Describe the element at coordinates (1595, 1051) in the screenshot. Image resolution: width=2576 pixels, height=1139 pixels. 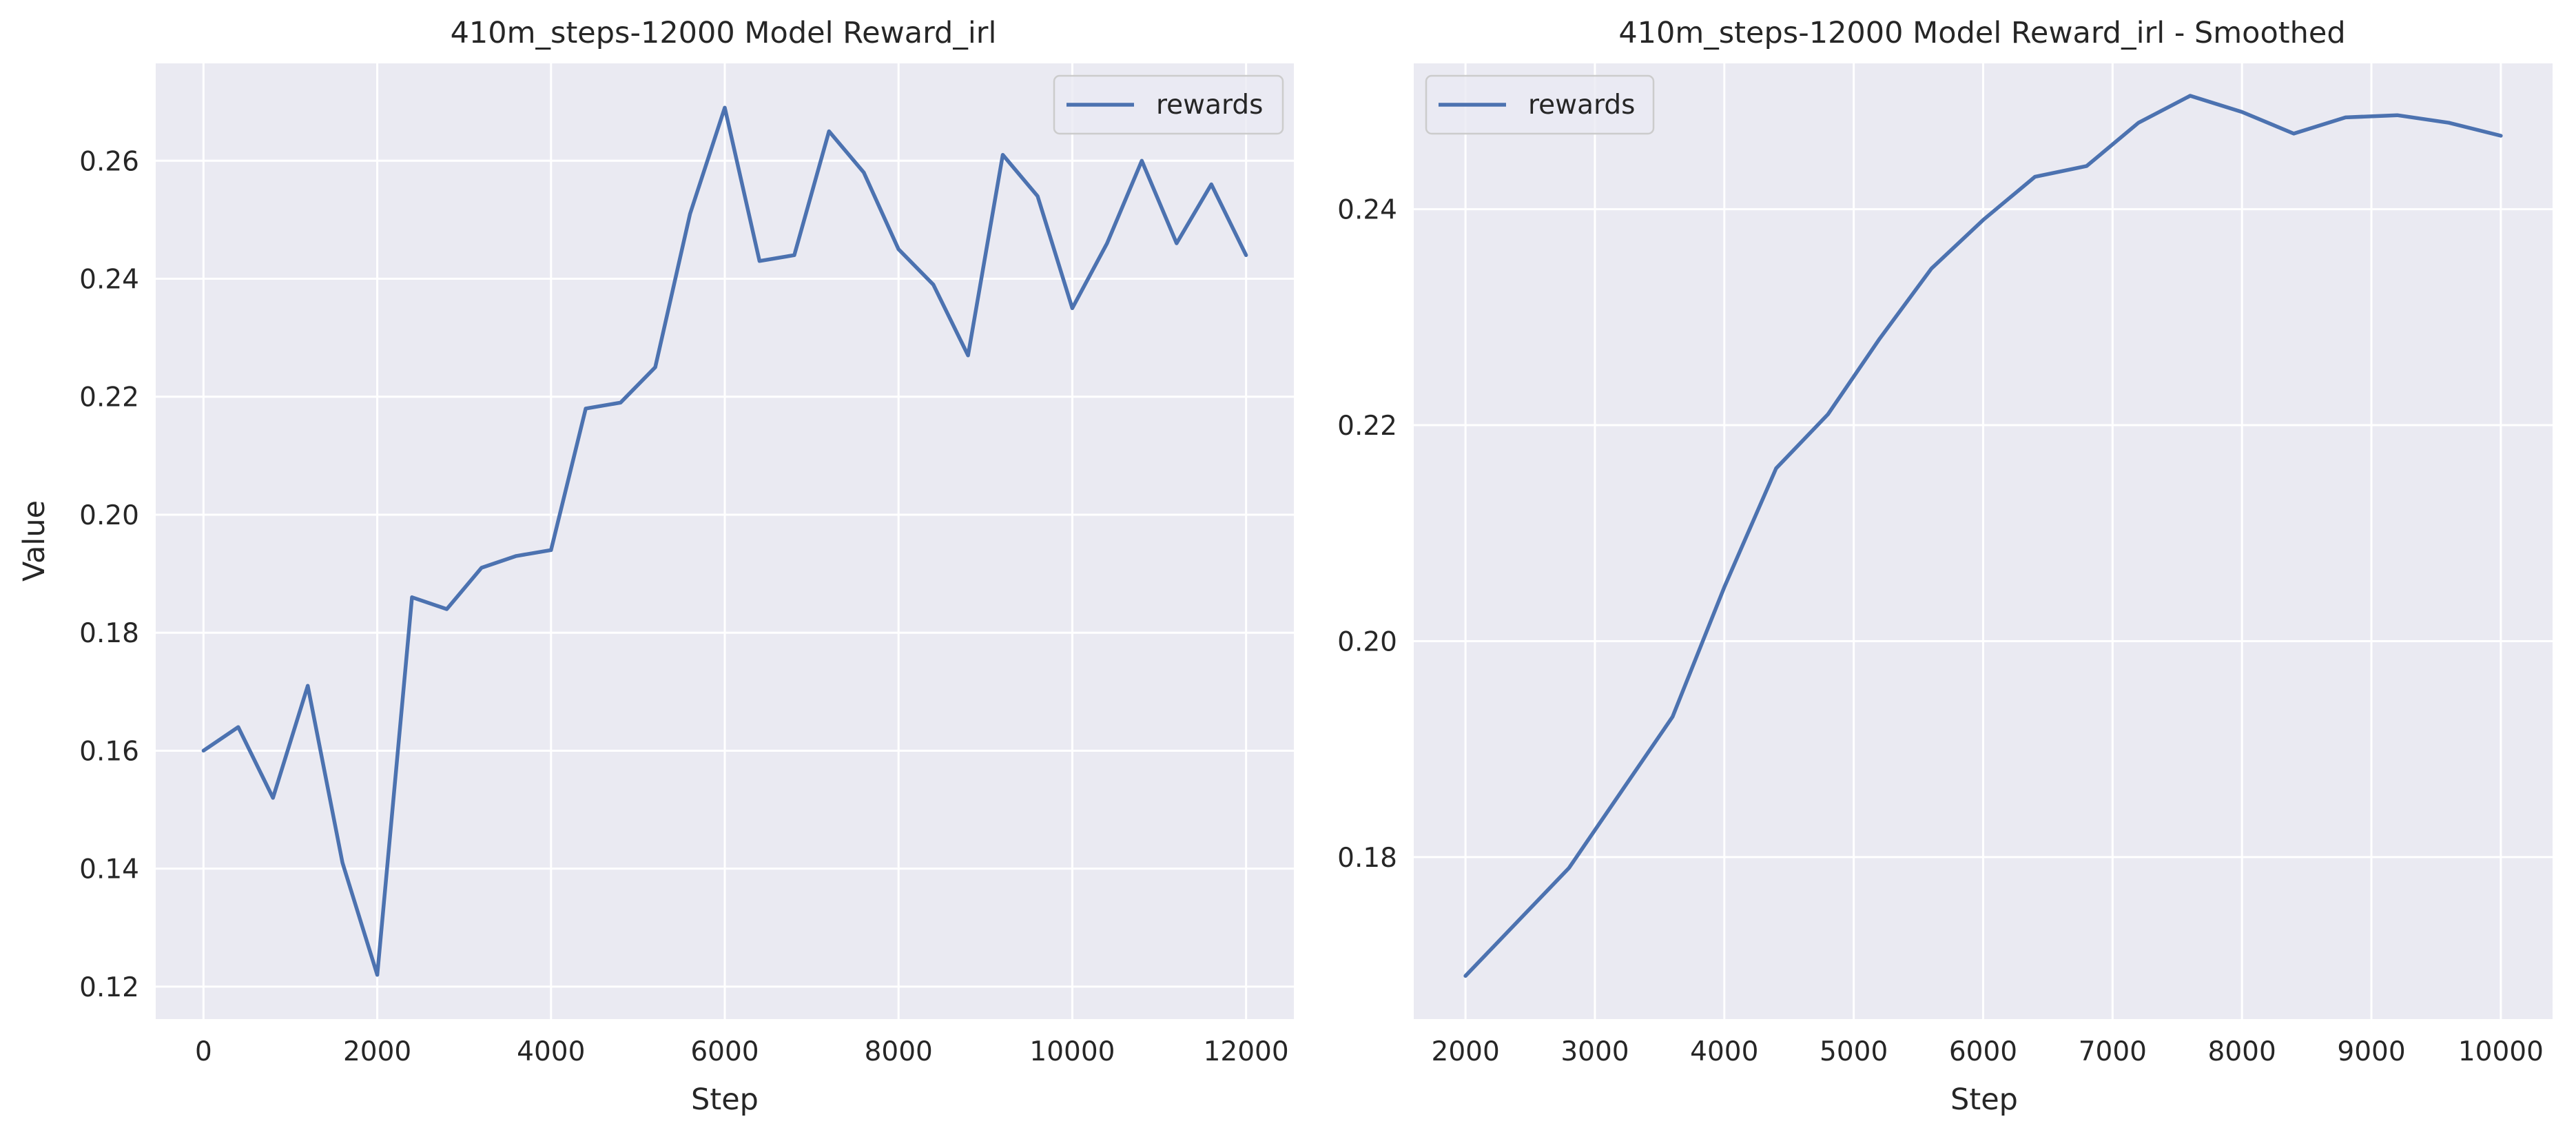
I see `x-tick-label: 3000` at that location.